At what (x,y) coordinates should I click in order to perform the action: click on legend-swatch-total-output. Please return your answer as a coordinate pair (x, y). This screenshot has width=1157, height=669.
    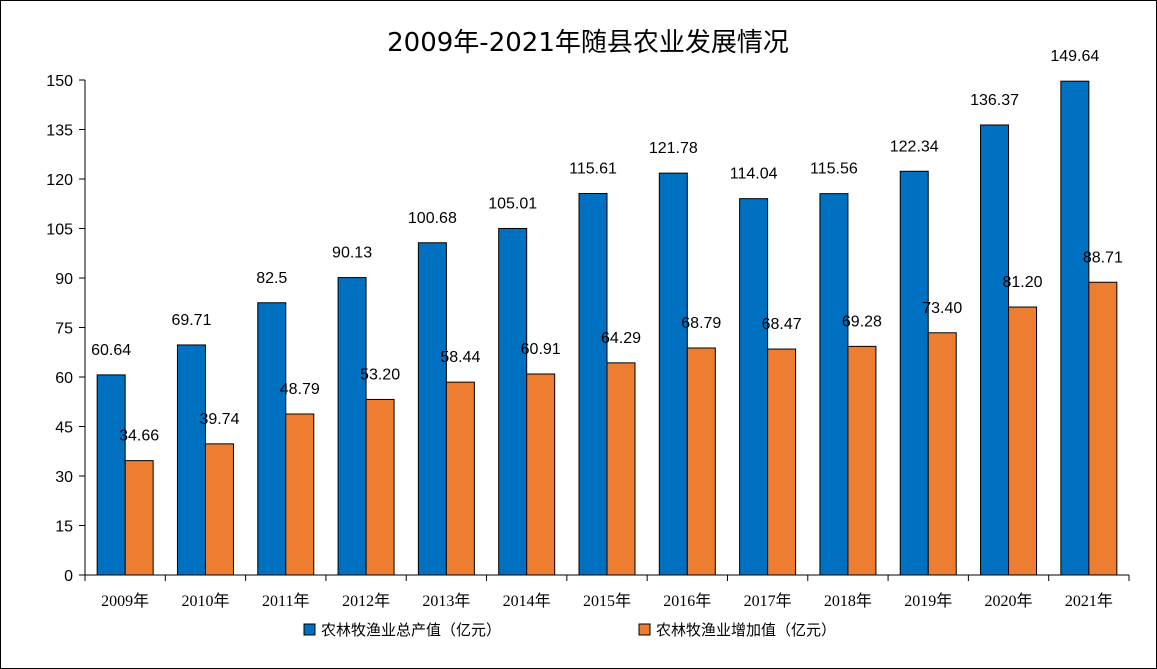
    Looking at the image, I should click on (309, 629).